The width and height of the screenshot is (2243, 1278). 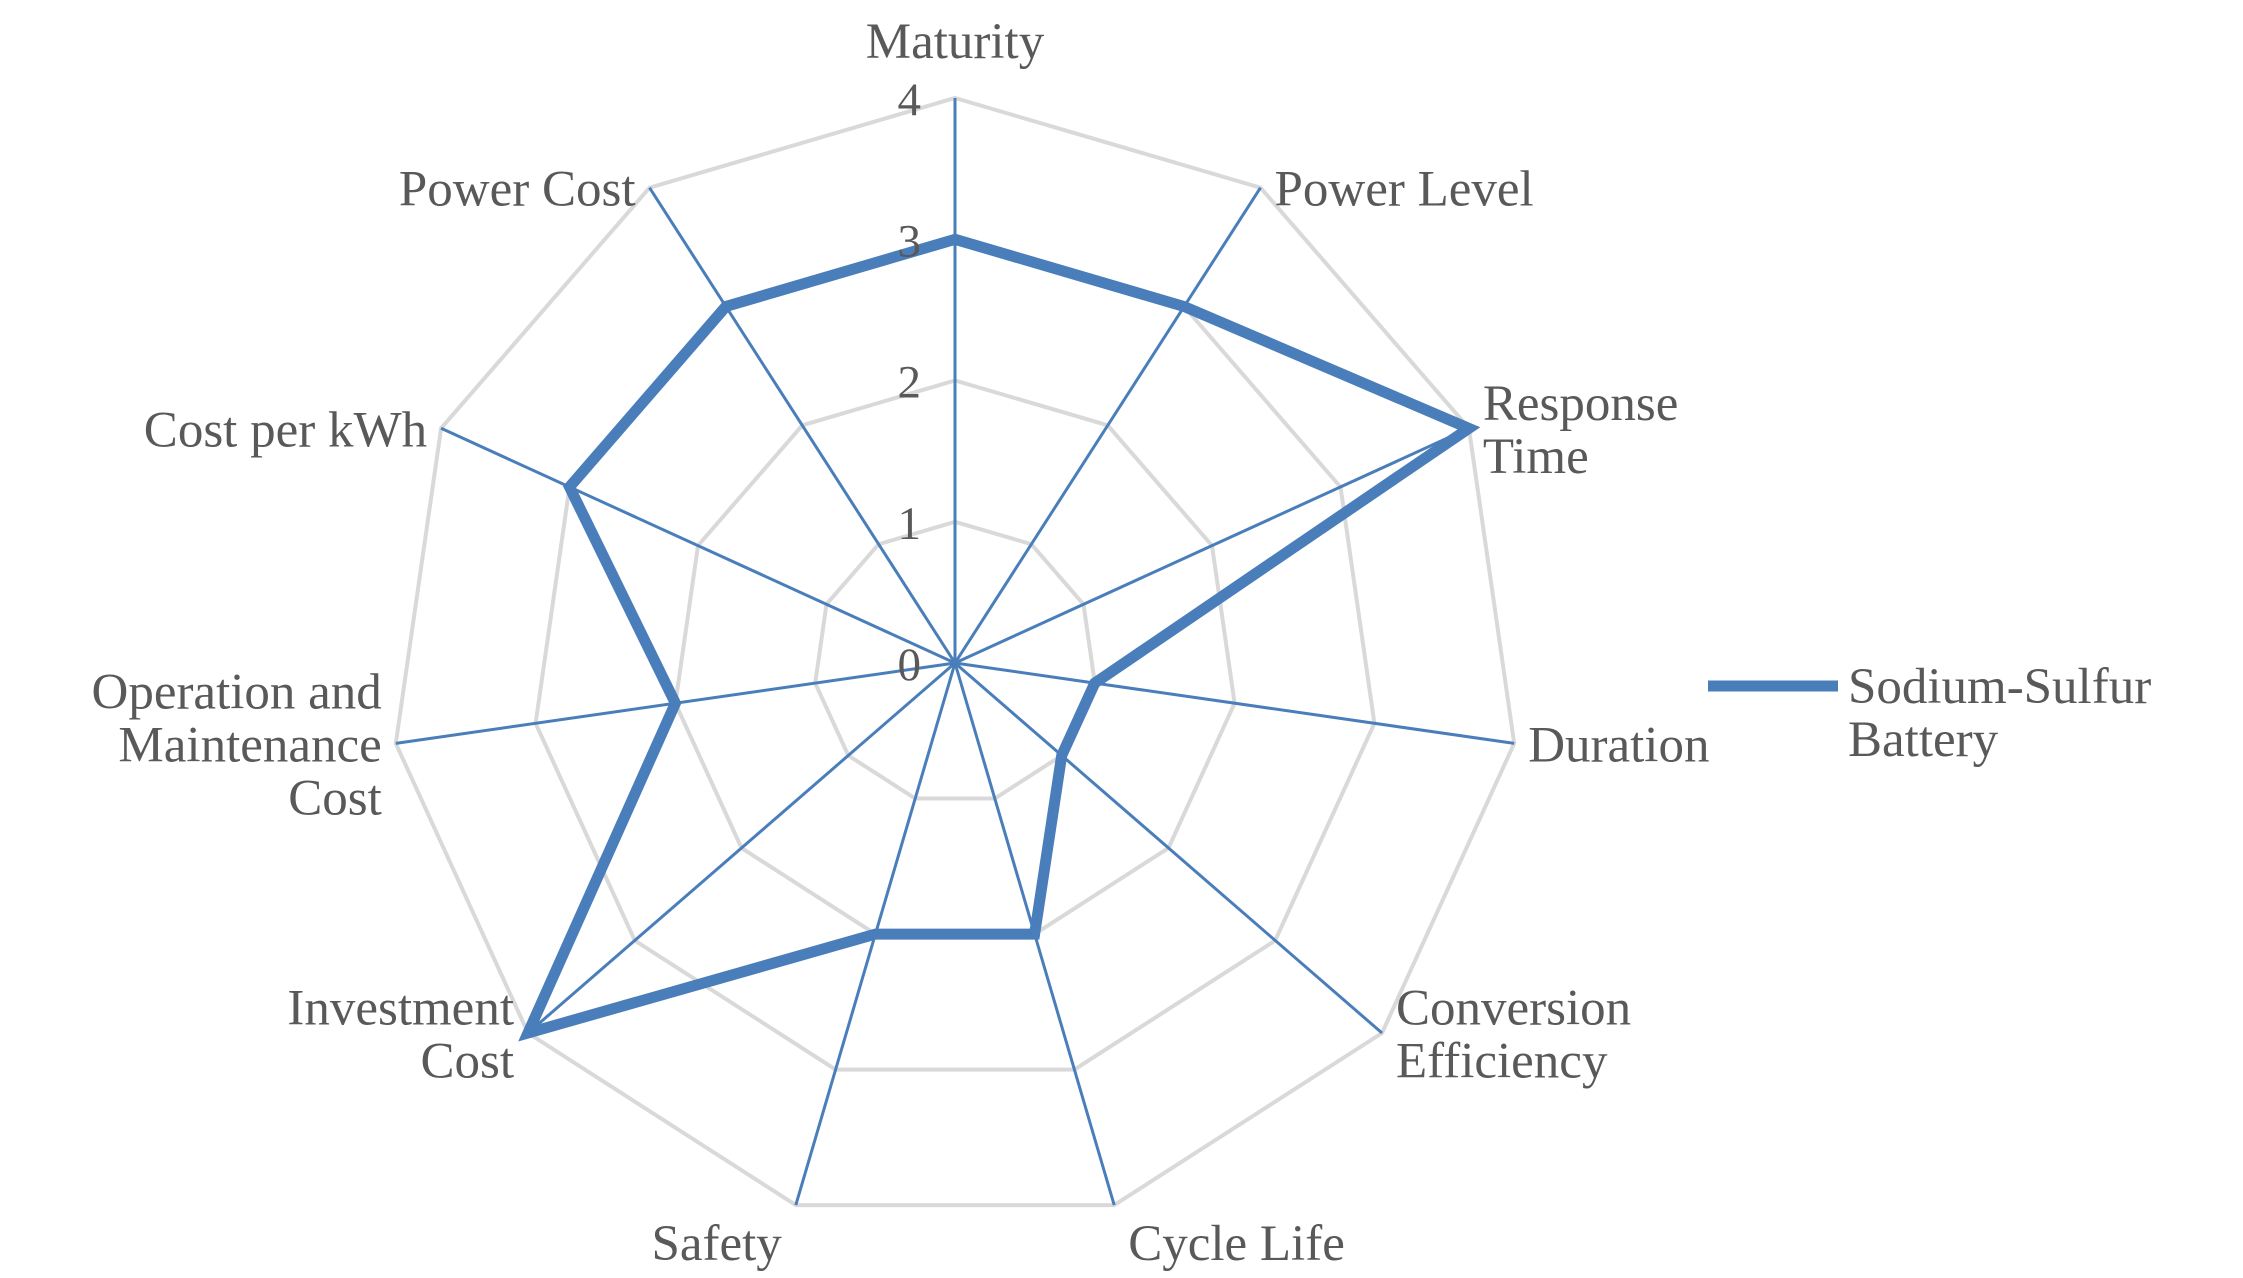 What do you see at coordinates (910, 524) in the screenshot?
I see `tick-label: 1` at bounding box center [910, 524].